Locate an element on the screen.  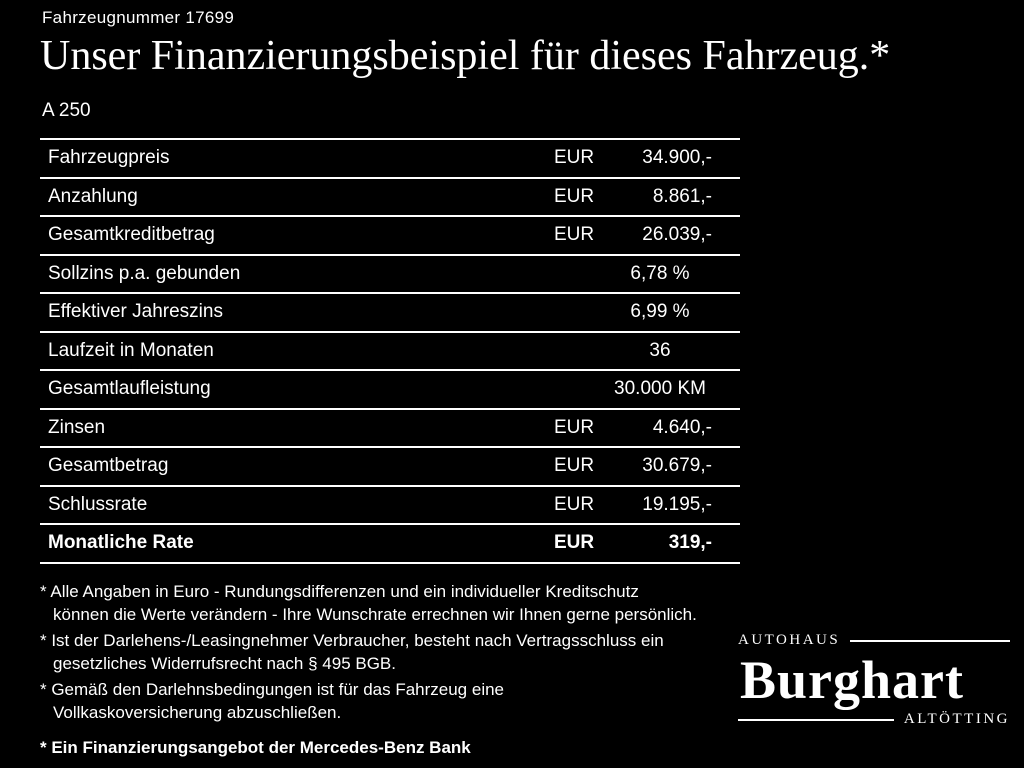
table-row: Gesamtkreditbetrag EUR 26.039,- is located at coordinates (390, 234).